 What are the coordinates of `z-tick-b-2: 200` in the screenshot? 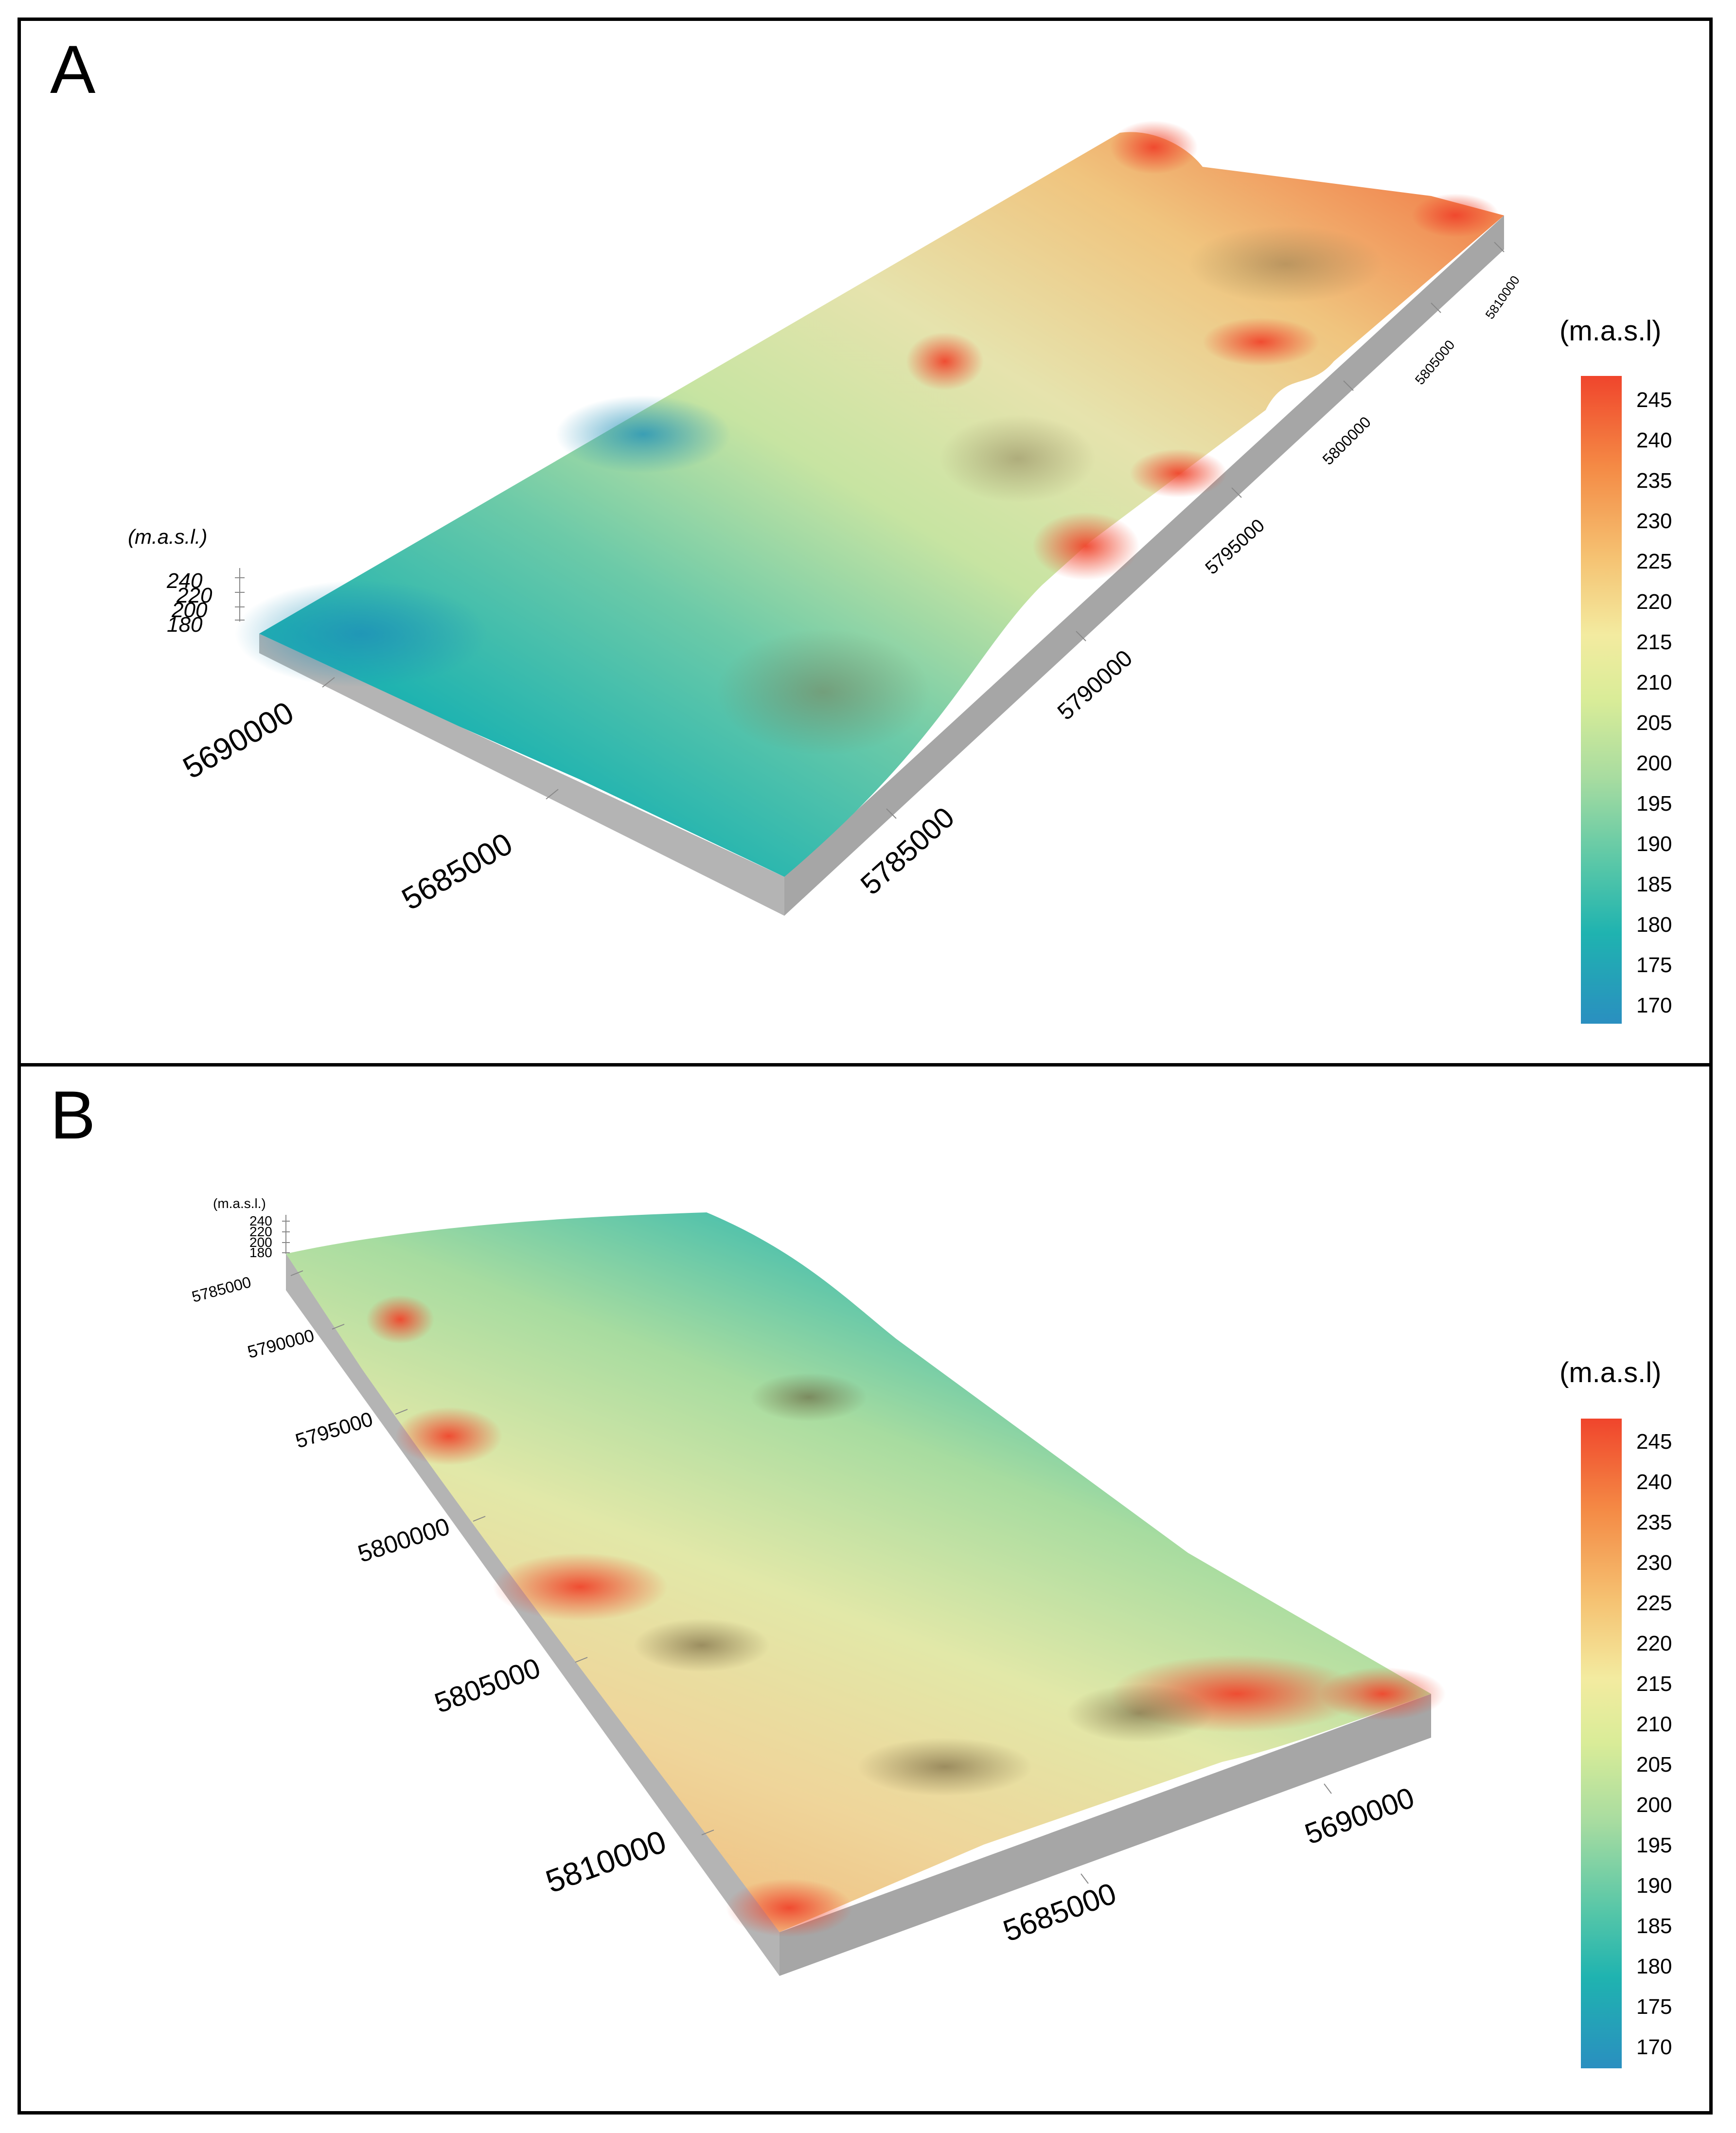 It's located at (260, 1242).